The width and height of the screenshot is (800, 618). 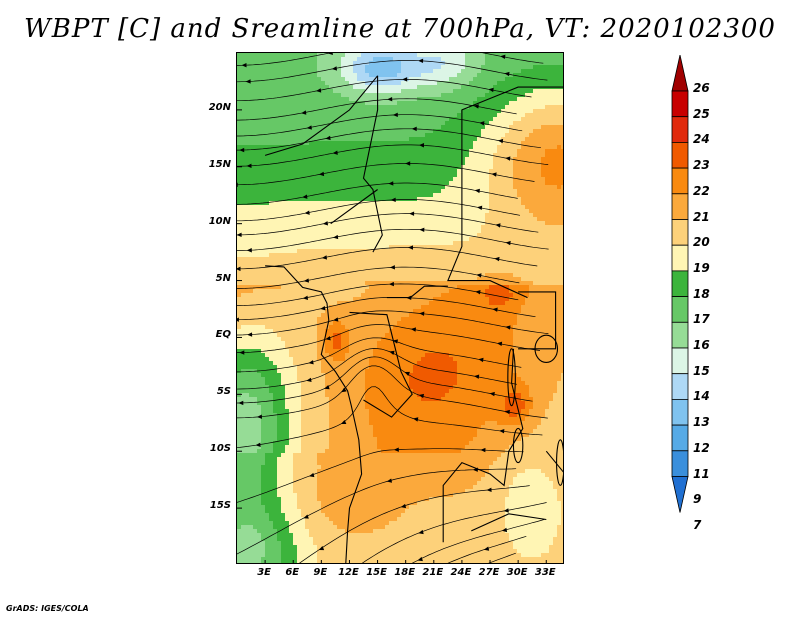 What do you see at coordinates (680, 494) in the screenshot?
I see `colorbar-bottom-arrow` at bounding box center [680, 494].